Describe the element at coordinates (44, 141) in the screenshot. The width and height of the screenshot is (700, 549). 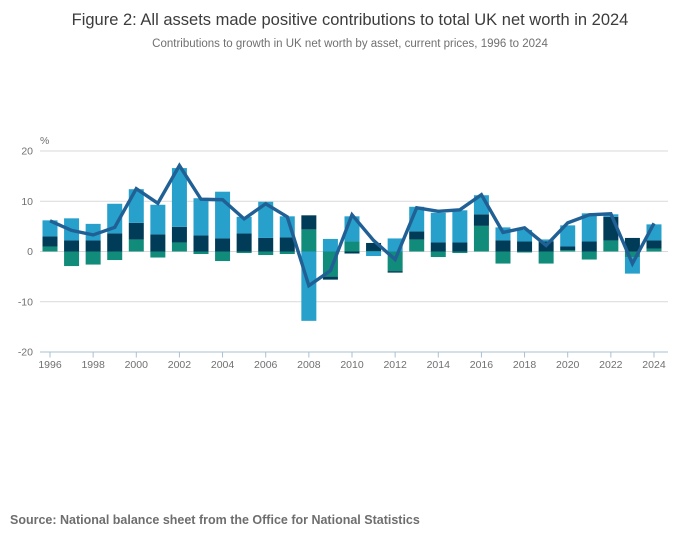
I see `percent-axis-label: %` at that location.